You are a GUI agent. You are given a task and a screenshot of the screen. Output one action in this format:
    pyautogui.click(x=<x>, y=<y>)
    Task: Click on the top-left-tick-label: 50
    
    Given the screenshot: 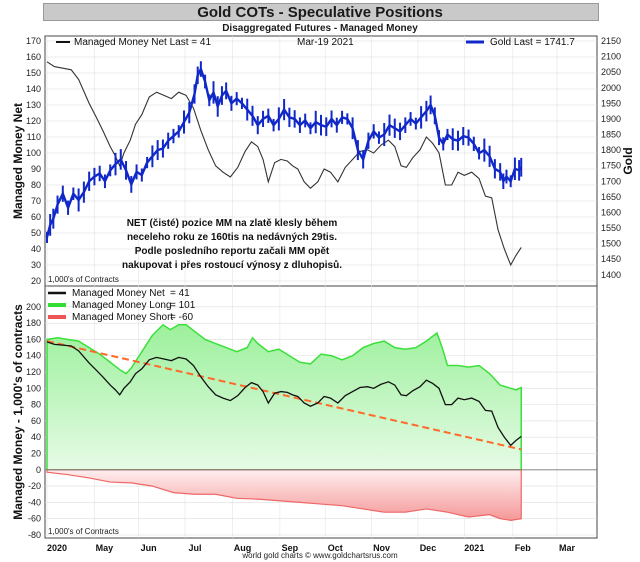 What is the action you would take?
    pyautogui.click(x=36, y=233)
    